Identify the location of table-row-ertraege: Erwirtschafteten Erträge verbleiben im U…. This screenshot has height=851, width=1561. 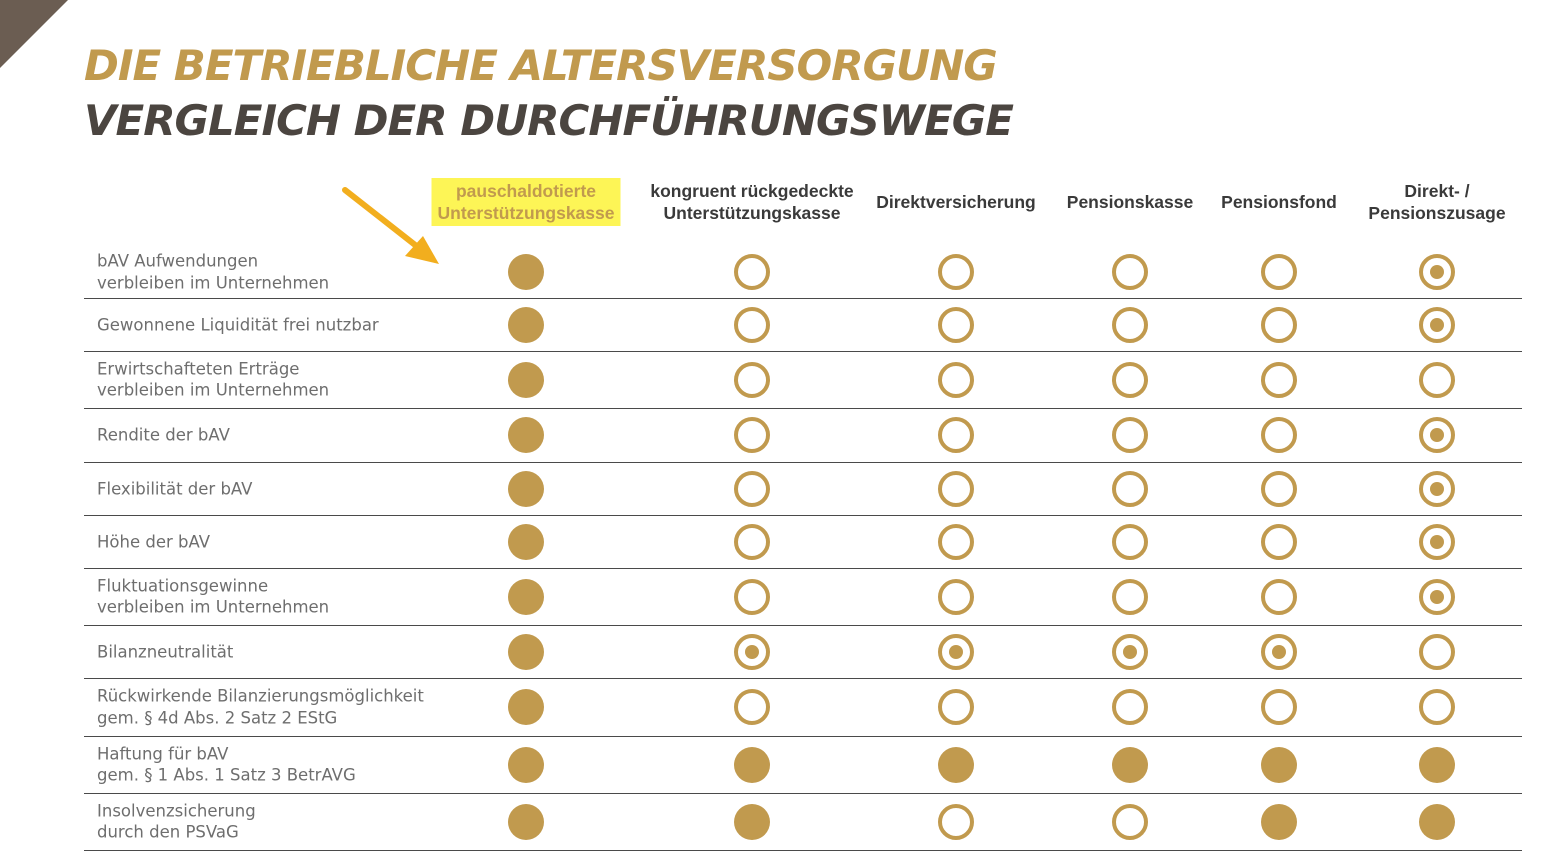
(803, 380).